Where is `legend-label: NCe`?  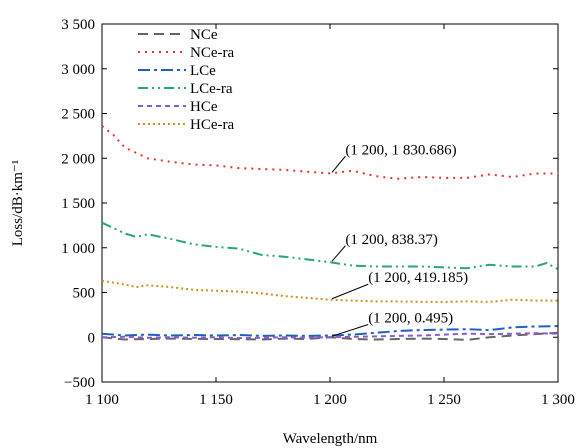 legend-label: NCe is located at coordinates (204, 35).